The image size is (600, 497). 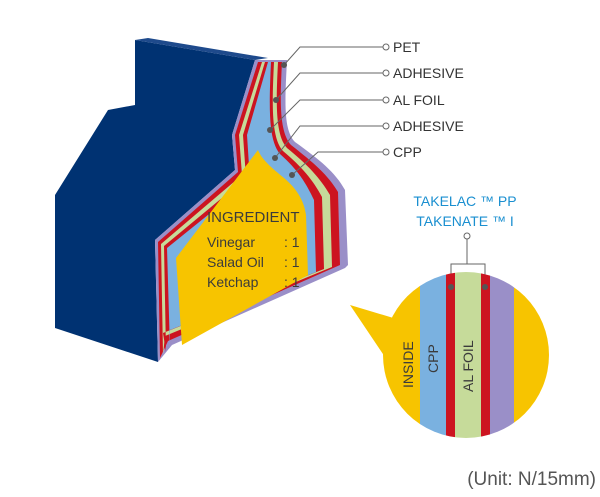 What do you see at coordinates (428, 73) in the screenshot?
I see `callout-label-adhesive-outer: ADHESIVE` at bounding box center [428, 73].